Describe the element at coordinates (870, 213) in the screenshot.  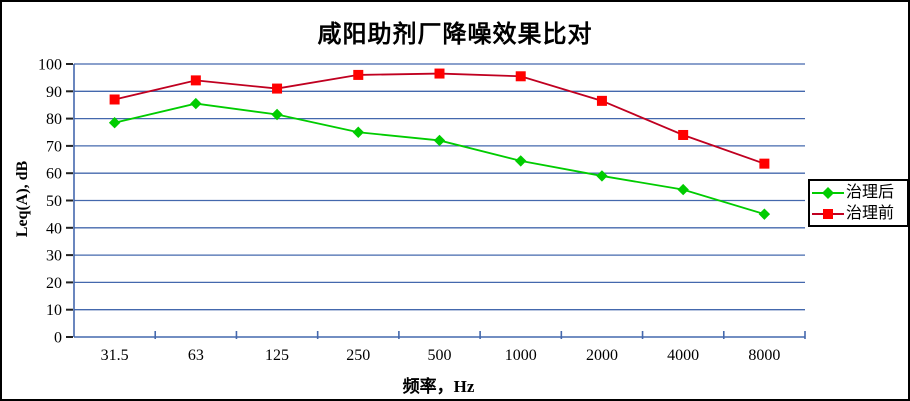
I see `legend-label-before: 治理前` at that location.